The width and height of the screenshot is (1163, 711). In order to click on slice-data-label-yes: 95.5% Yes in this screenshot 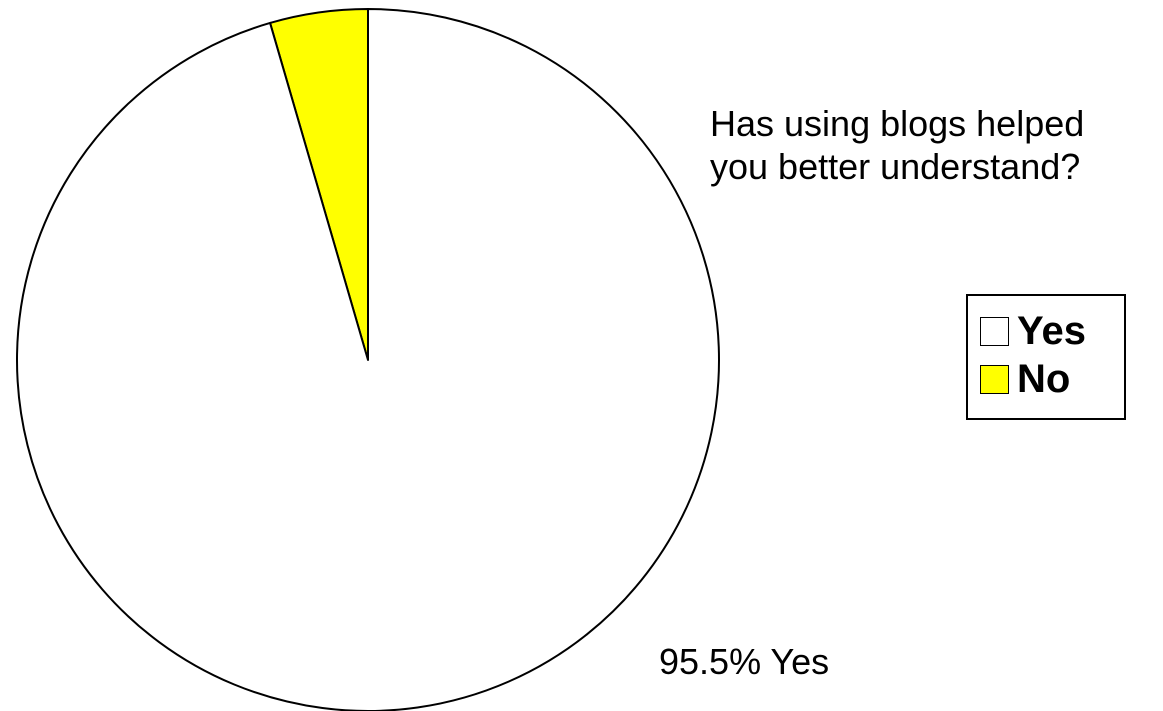, I will do `click(744, 661)`.